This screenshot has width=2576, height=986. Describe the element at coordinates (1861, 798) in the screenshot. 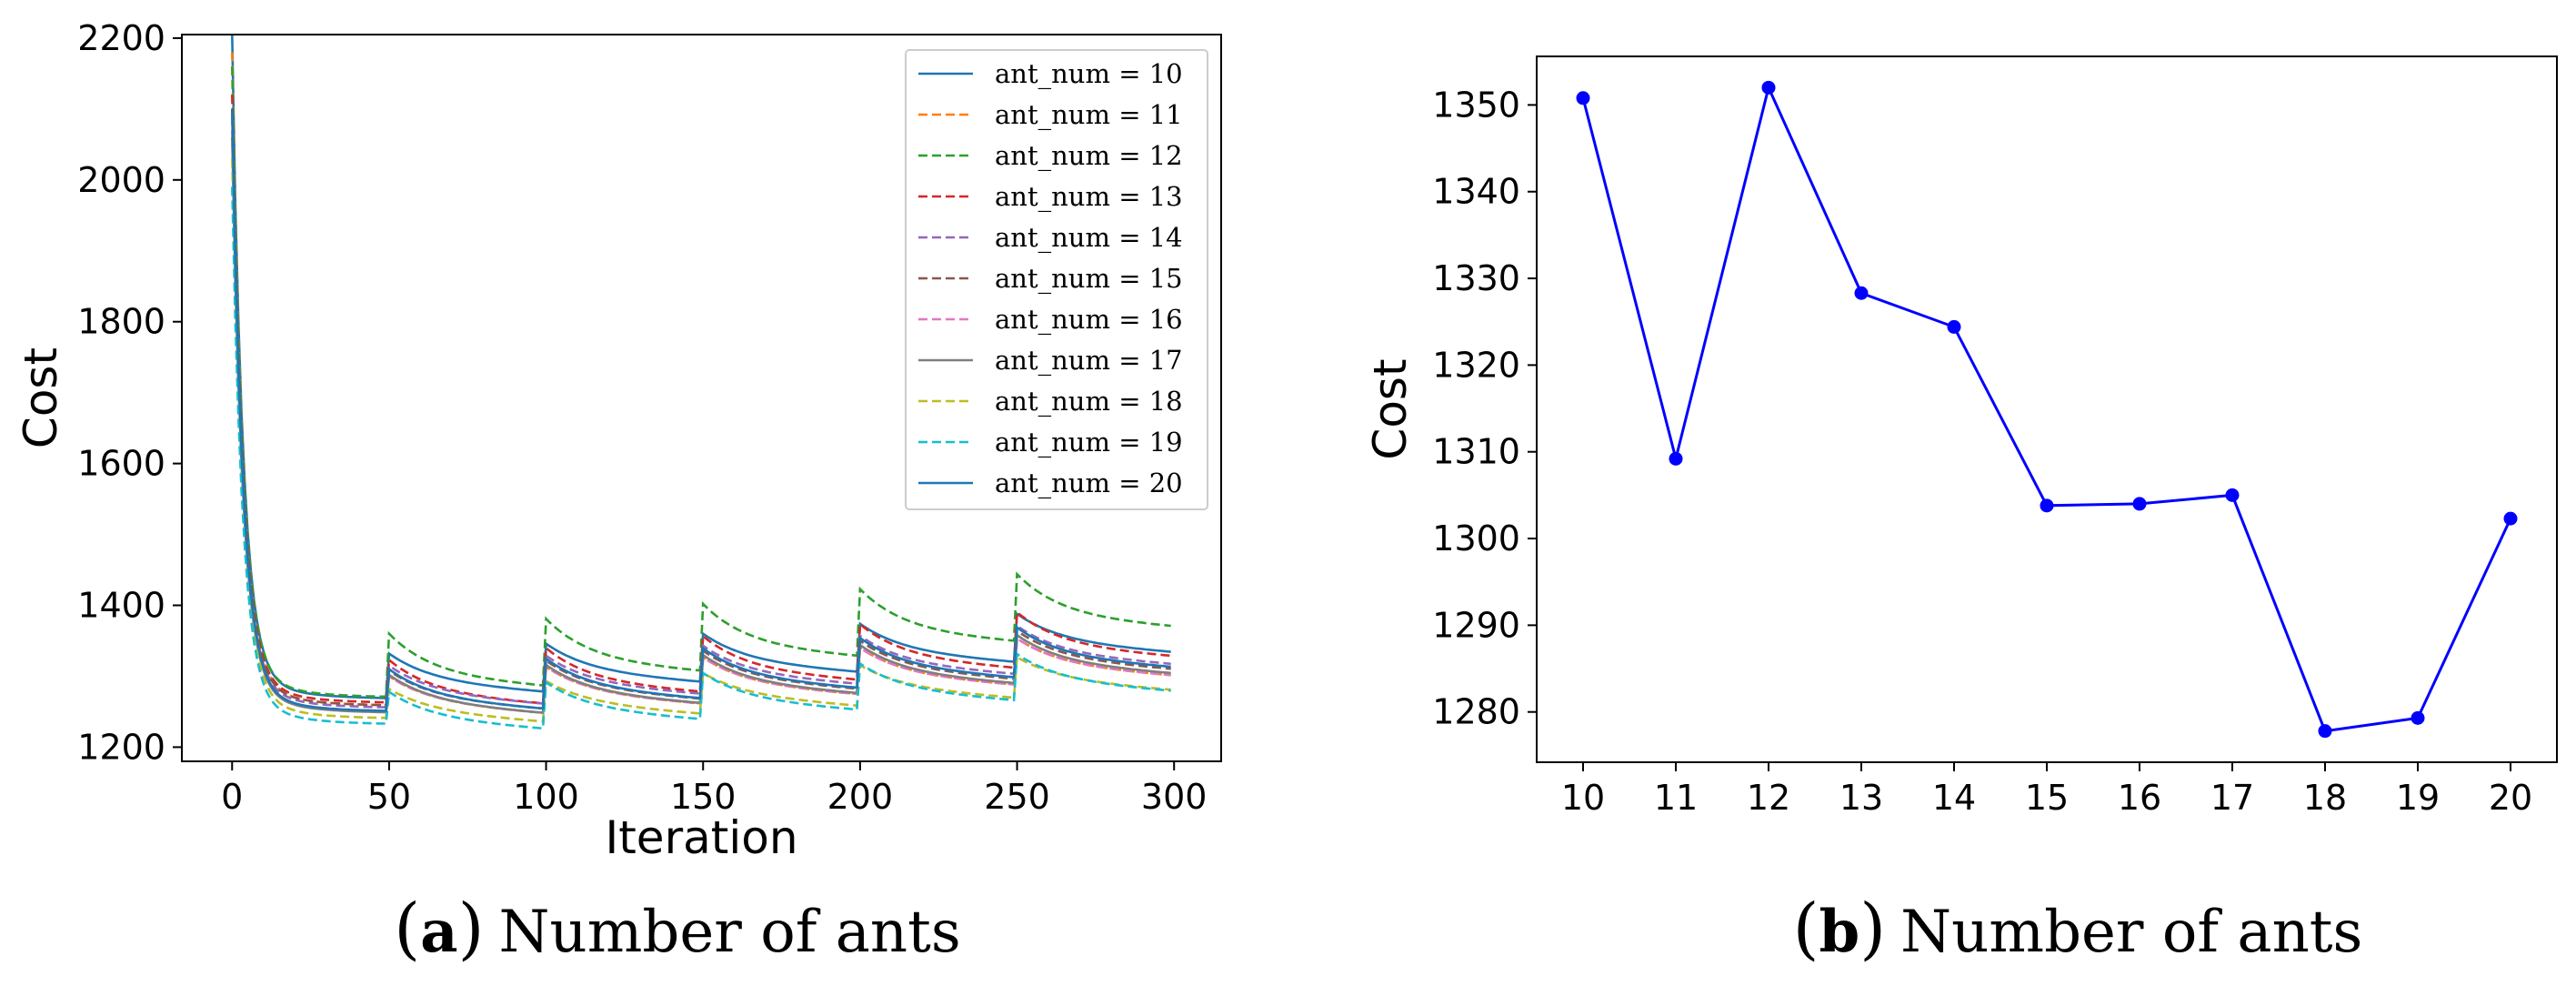

I see `chart-b-x-tick-label: 13` at that location.